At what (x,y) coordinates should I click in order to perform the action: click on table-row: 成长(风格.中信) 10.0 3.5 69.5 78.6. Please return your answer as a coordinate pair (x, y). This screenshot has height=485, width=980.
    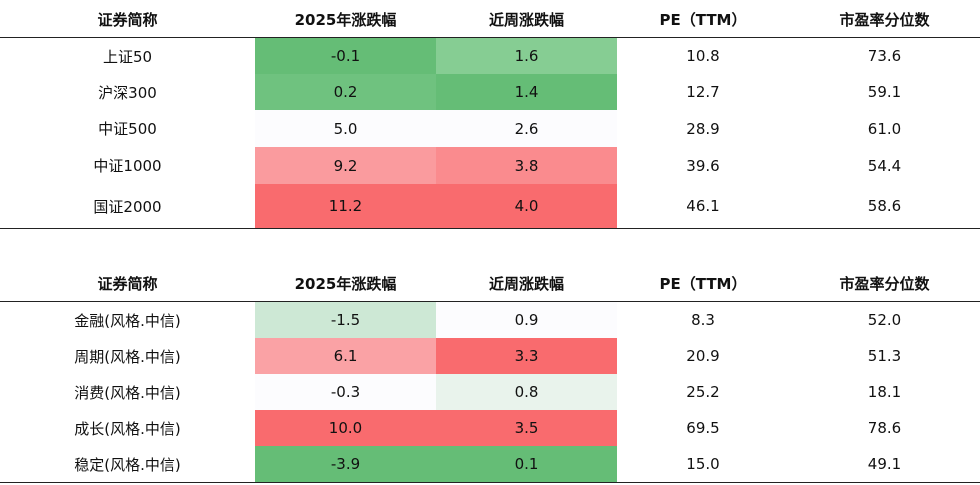
    Looking at the image, I should click on (490, 428).